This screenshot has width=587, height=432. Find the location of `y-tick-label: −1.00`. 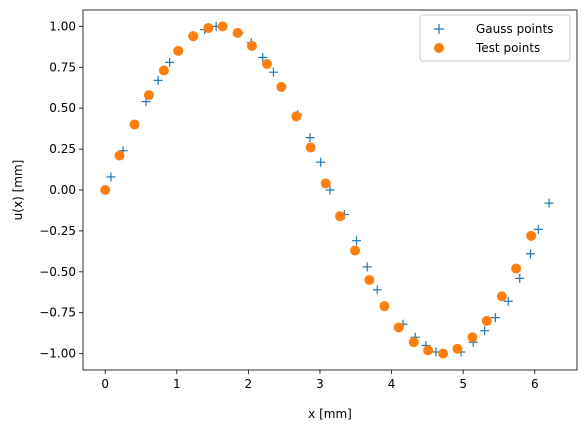

y-tick-label: −1.00 is located at coordinates (57, 354).